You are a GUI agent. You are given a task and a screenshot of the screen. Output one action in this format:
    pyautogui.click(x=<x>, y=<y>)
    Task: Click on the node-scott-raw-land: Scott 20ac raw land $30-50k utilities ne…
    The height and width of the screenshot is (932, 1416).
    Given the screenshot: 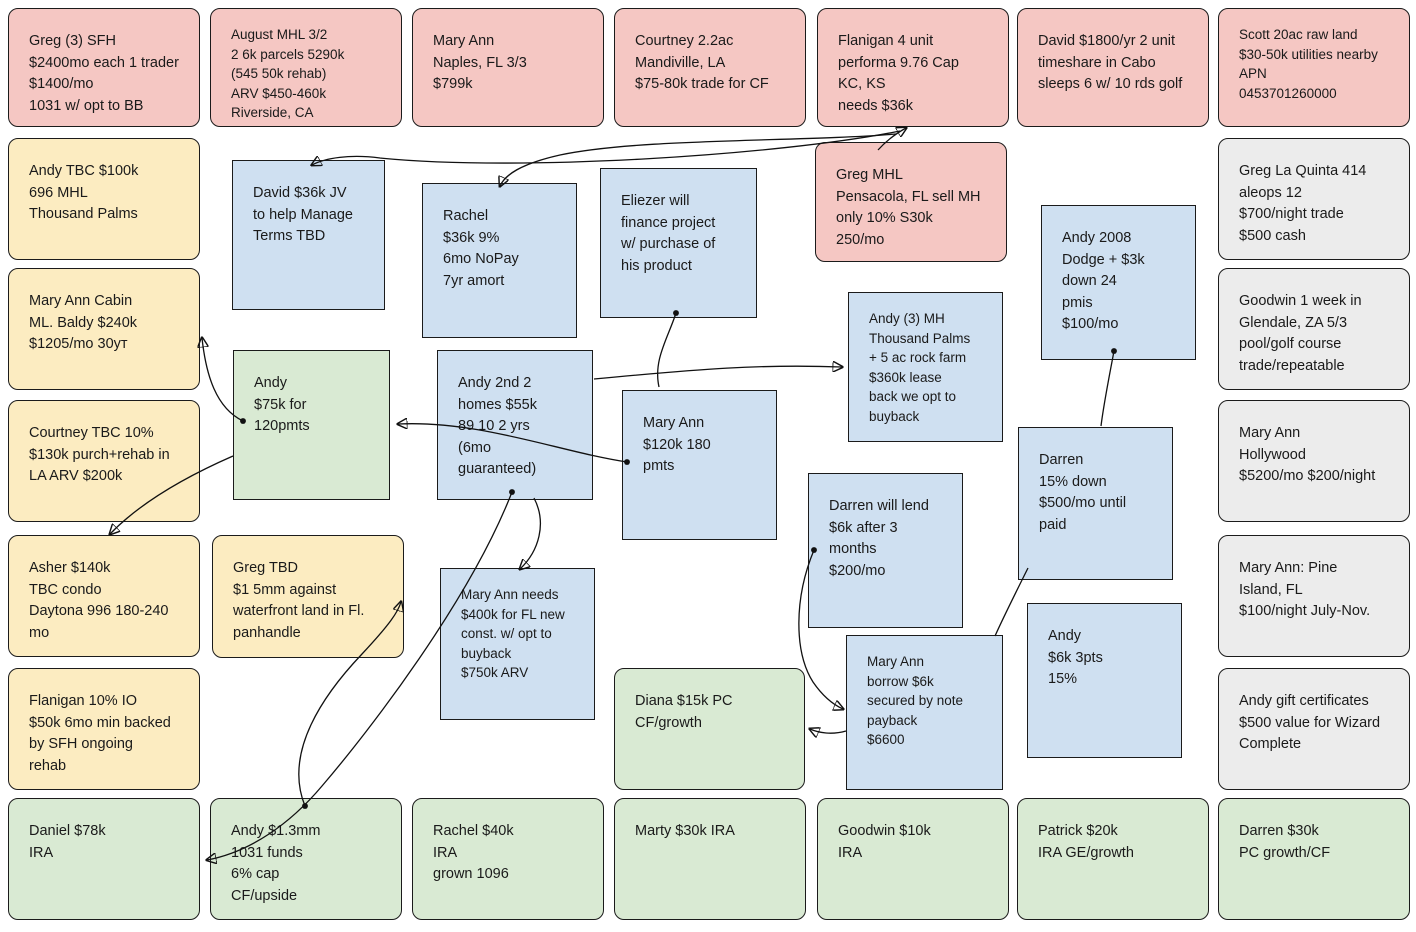 What is the action you would take?
    pyautogui.click(x=1314, y=67)
    